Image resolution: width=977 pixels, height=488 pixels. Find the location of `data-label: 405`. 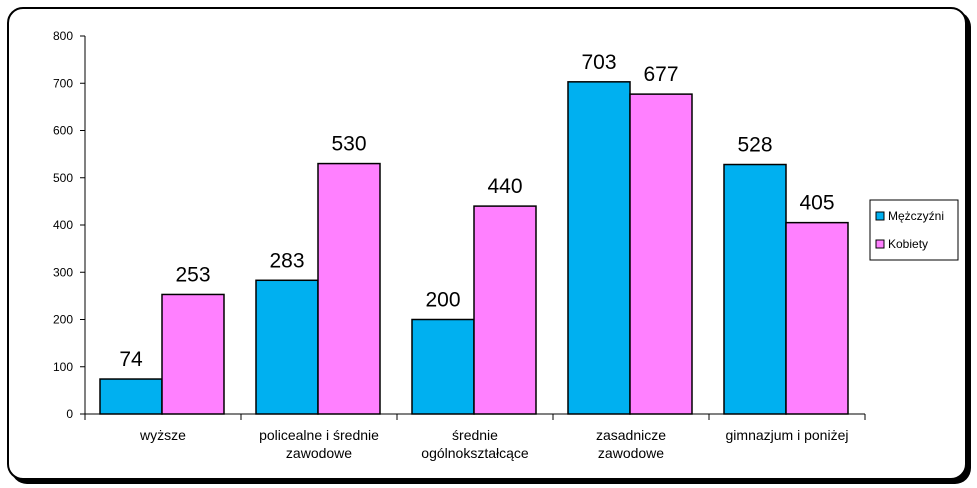

data-label: 405 is located at coordinates (816, 203).